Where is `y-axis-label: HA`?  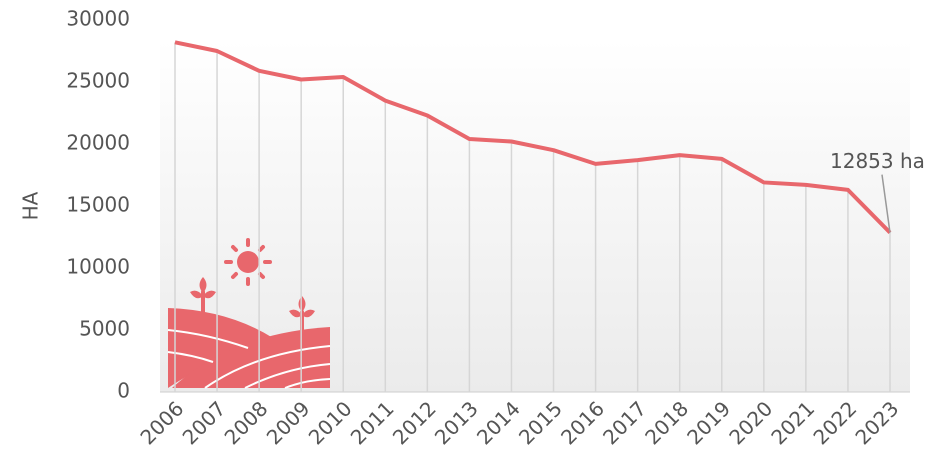
y-axis-label: HA is located at coordinates (31, 205).